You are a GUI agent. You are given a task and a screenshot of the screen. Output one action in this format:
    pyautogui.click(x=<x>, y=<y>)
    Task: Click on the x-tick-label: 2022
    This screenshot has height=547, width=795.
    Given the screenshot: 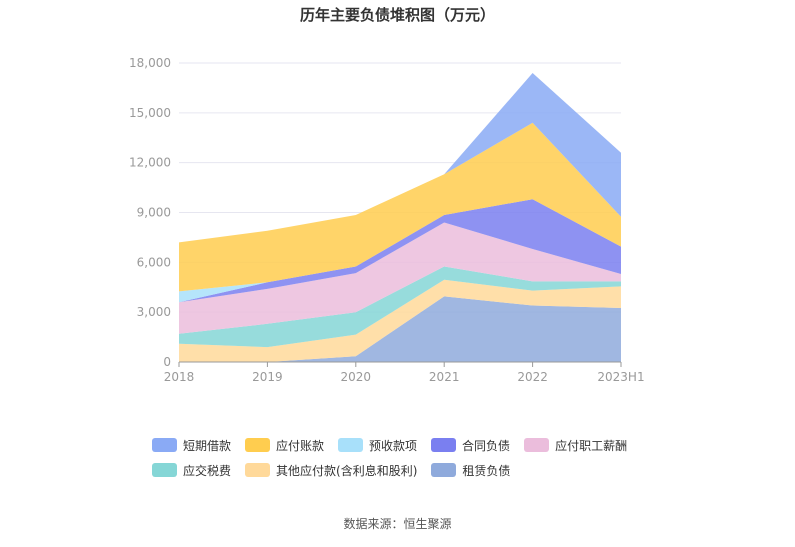 What is the action you would take?
    pyautogui.click(x=532, y=377)
    